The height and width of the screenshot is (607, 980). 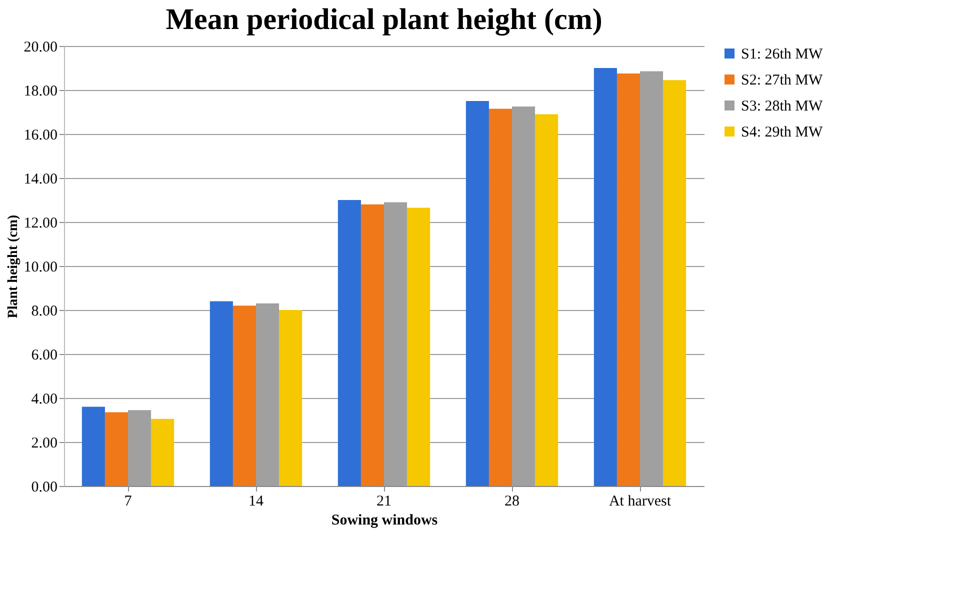 What do you see at coordinates (41, 48) in the screenshot?
I see `y-tick-label: 20.00` at bounding box center [41, 48].